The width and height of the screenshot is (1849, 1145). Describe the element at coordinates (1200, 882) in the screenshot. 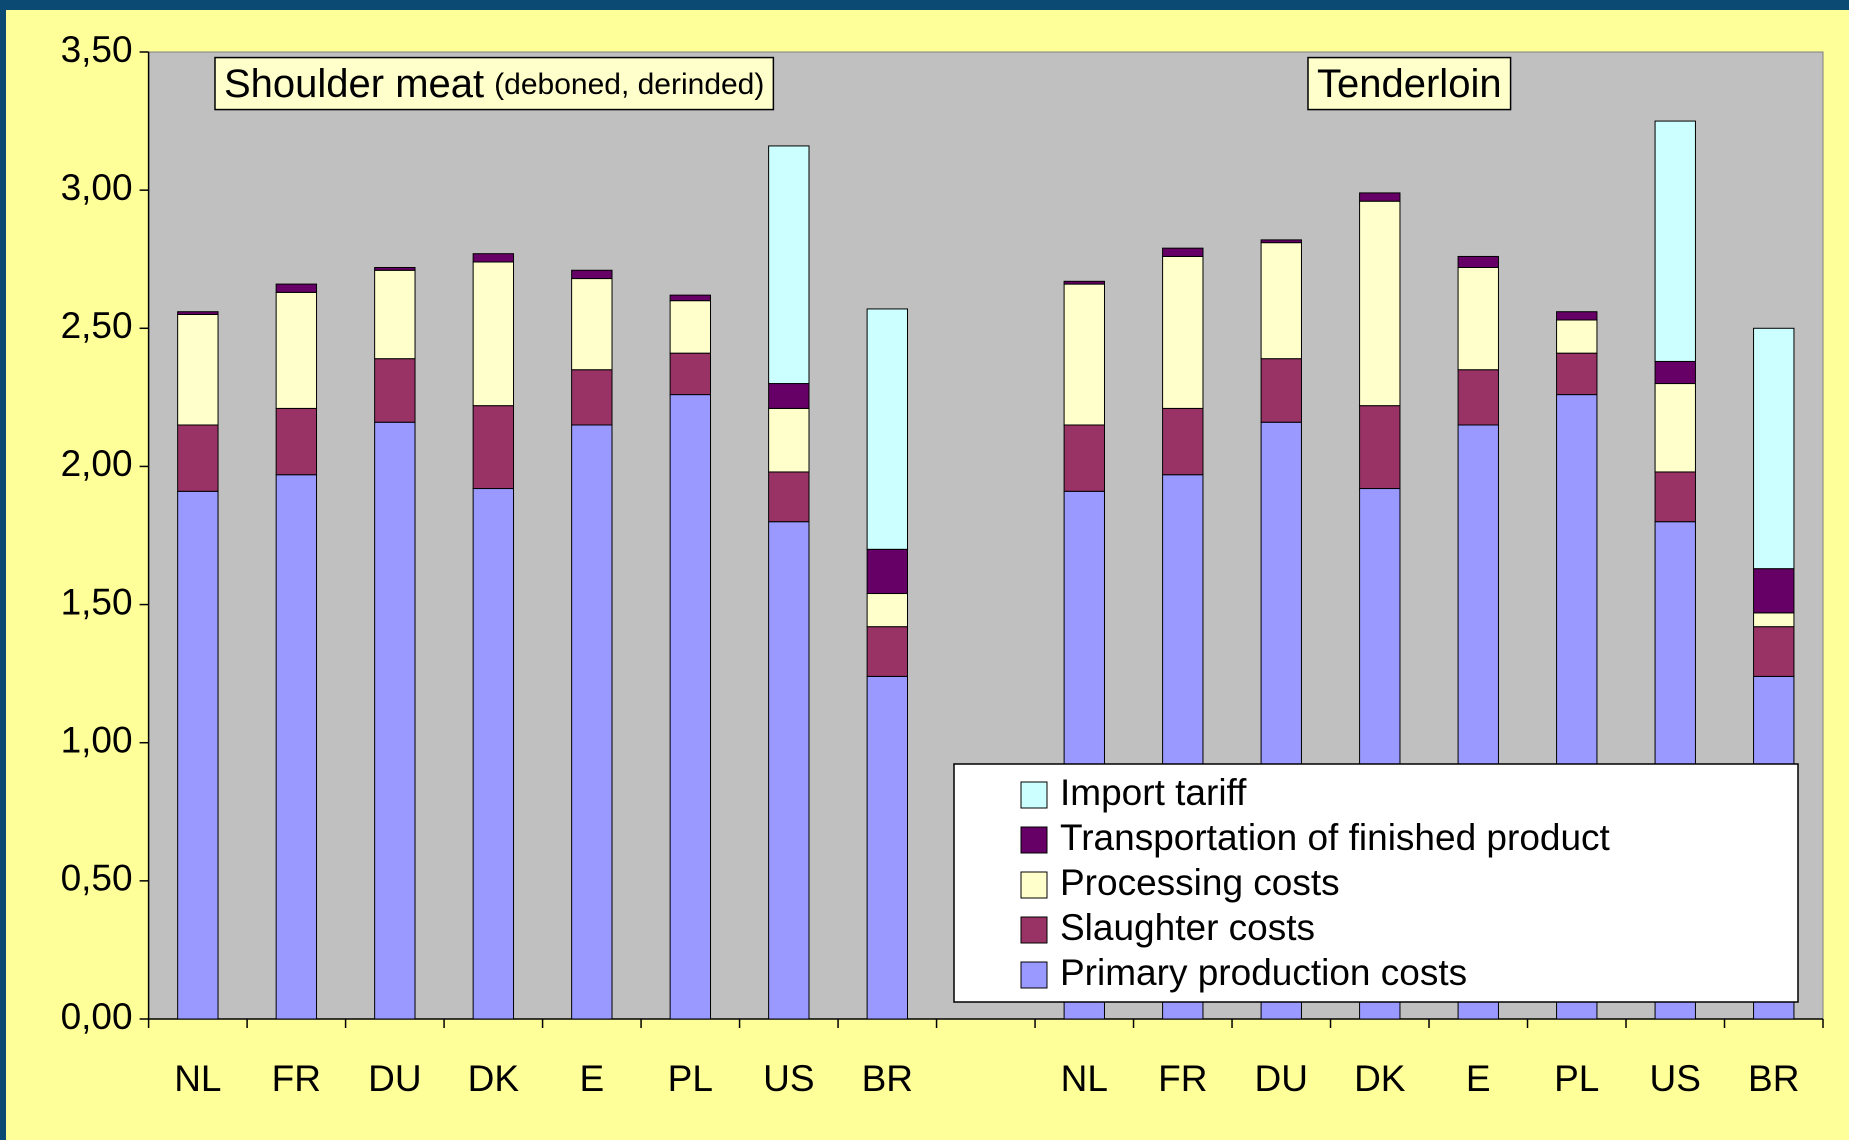

I see `legend-label: Processing costs` at that location.